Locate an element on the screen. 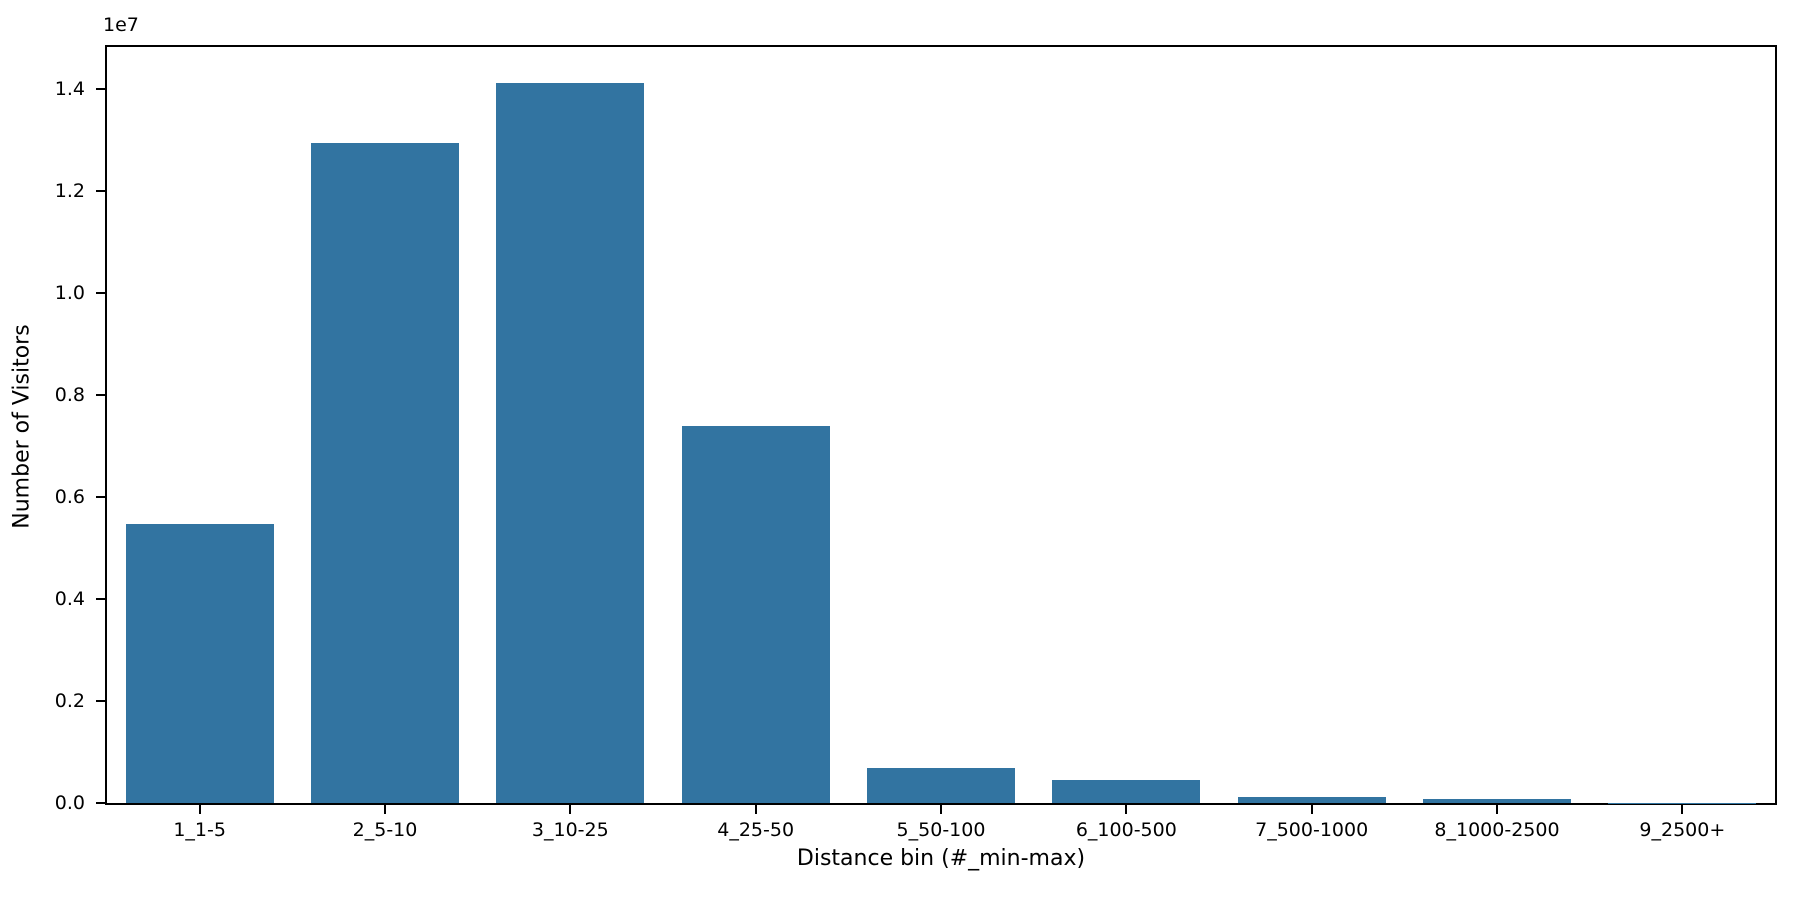 The height and width of the screenshot is (900, 1800). x-tick-label: 2_5-10 is located at coordinates (385, 830).